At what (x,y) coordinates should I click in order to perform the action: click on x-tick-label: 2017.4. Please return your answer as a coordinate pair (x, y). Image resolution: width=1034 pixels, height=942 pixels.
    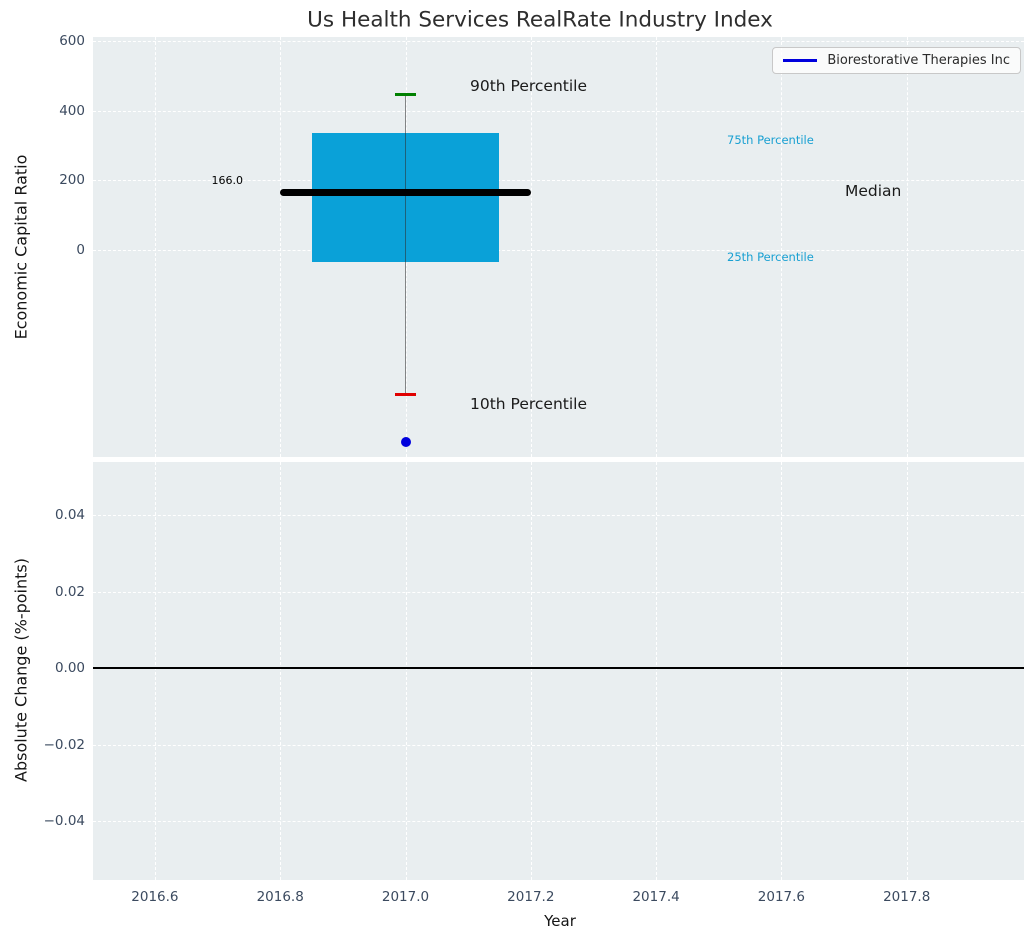
    Looking at the image, I should click on (656, 897).